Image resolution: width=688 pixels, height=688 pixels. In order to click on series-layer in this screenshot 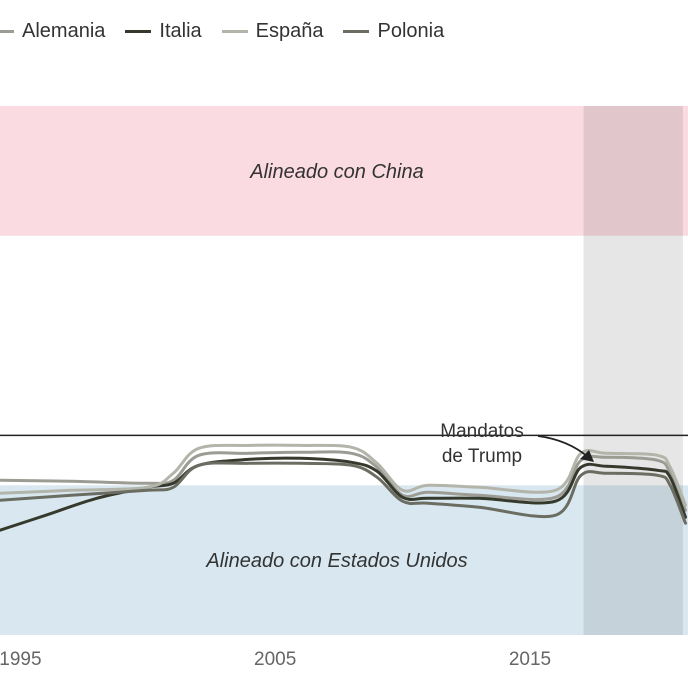, I will do `click(343, 487)`.